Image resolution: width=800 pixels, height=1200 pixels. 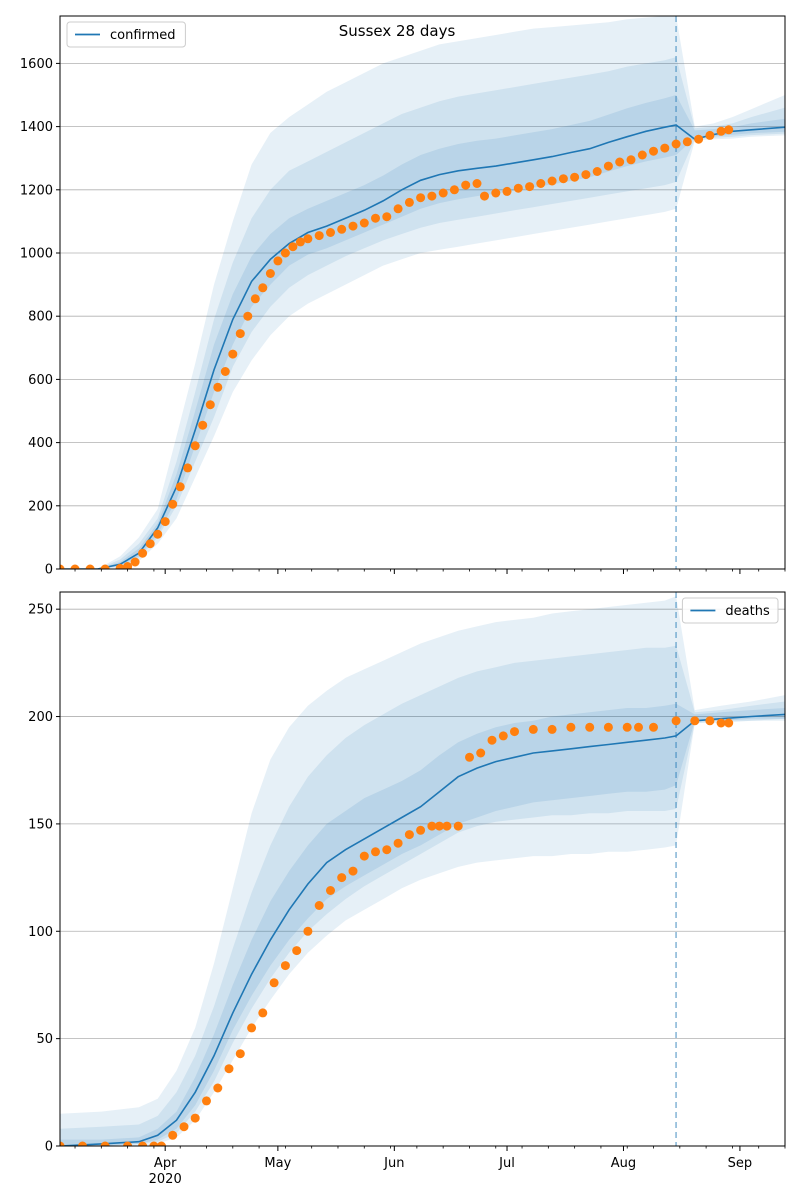 I want to click on y-tick-label: 1000, so click(x=36, y=254).